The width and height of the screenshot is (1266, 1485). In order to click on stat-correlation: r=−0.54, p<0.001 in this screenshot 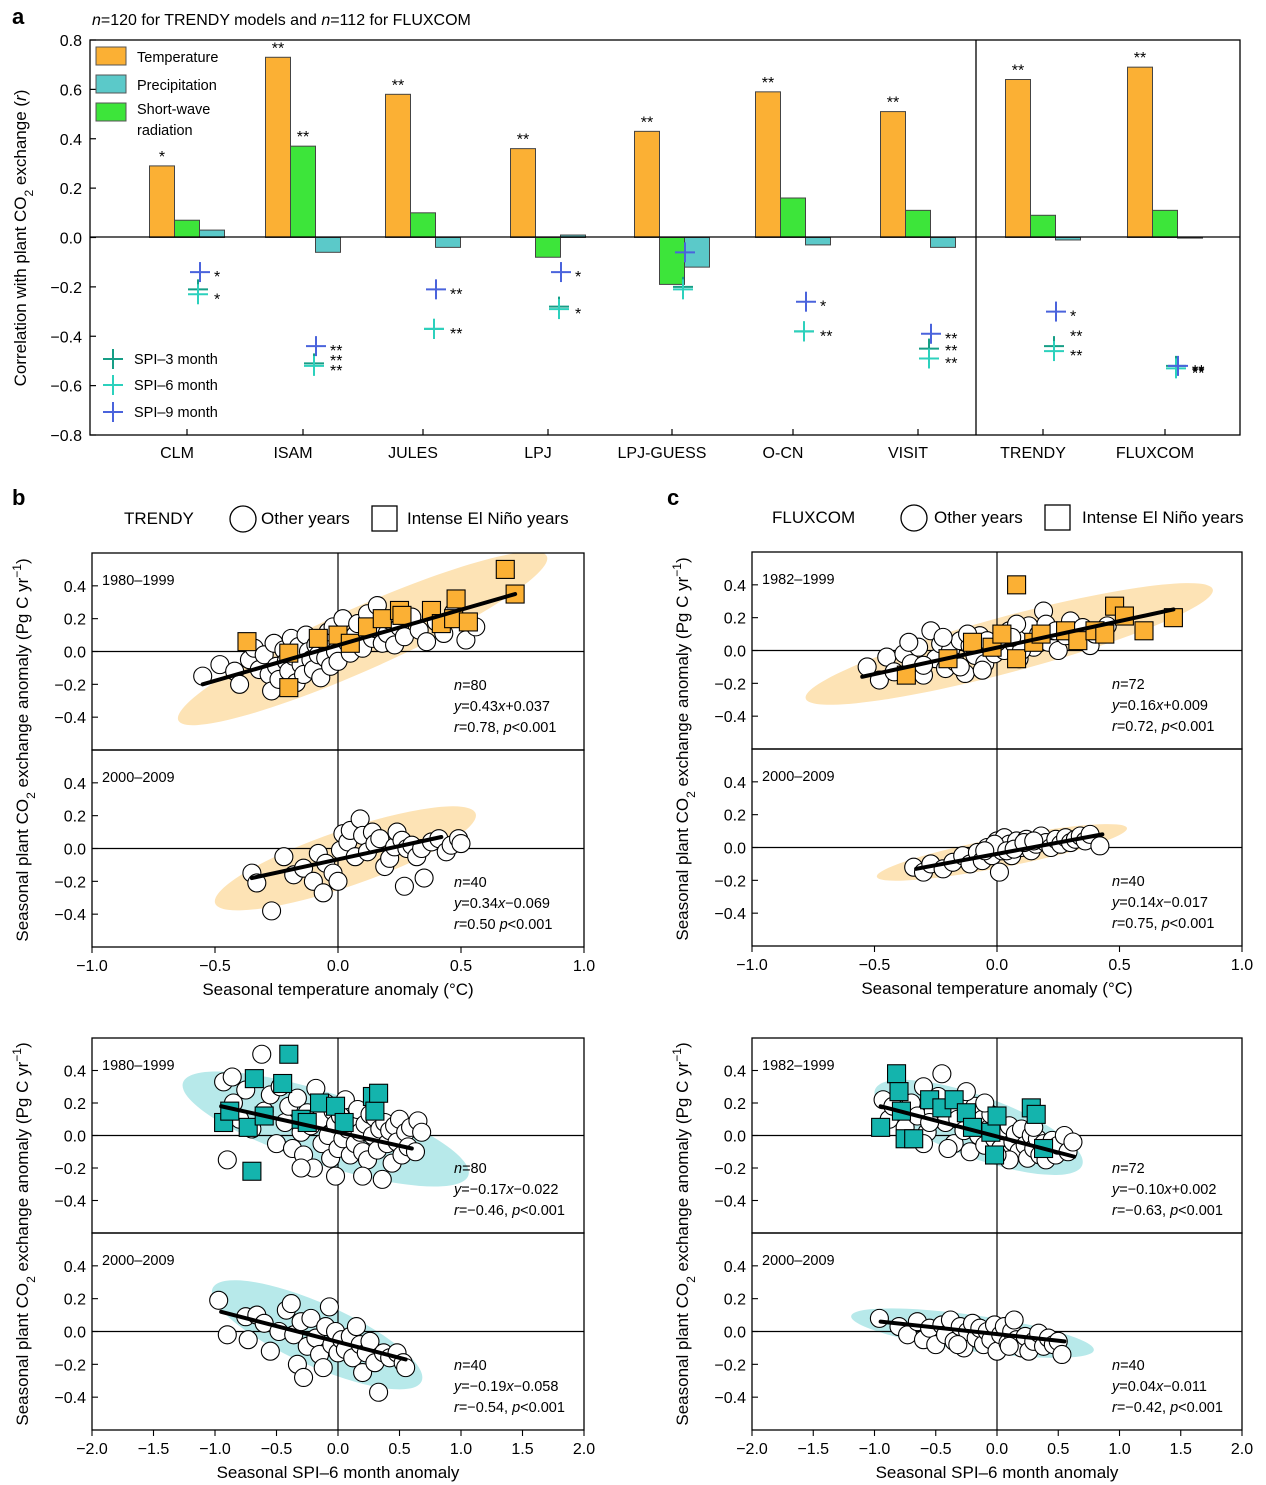, I will do `click(509, 1408)`.